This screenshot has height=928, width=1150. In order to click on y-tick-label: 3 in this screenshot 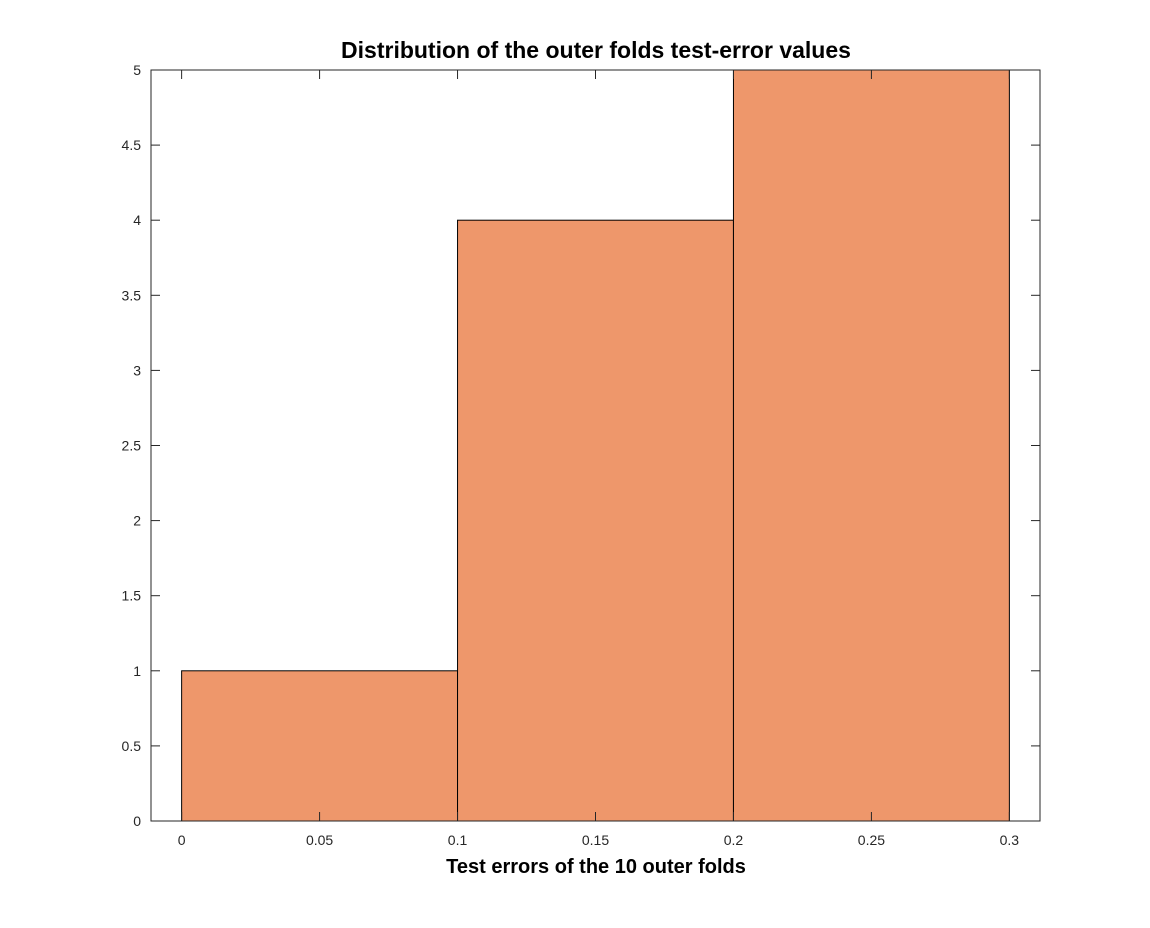, I will do `click(137, 370)`.